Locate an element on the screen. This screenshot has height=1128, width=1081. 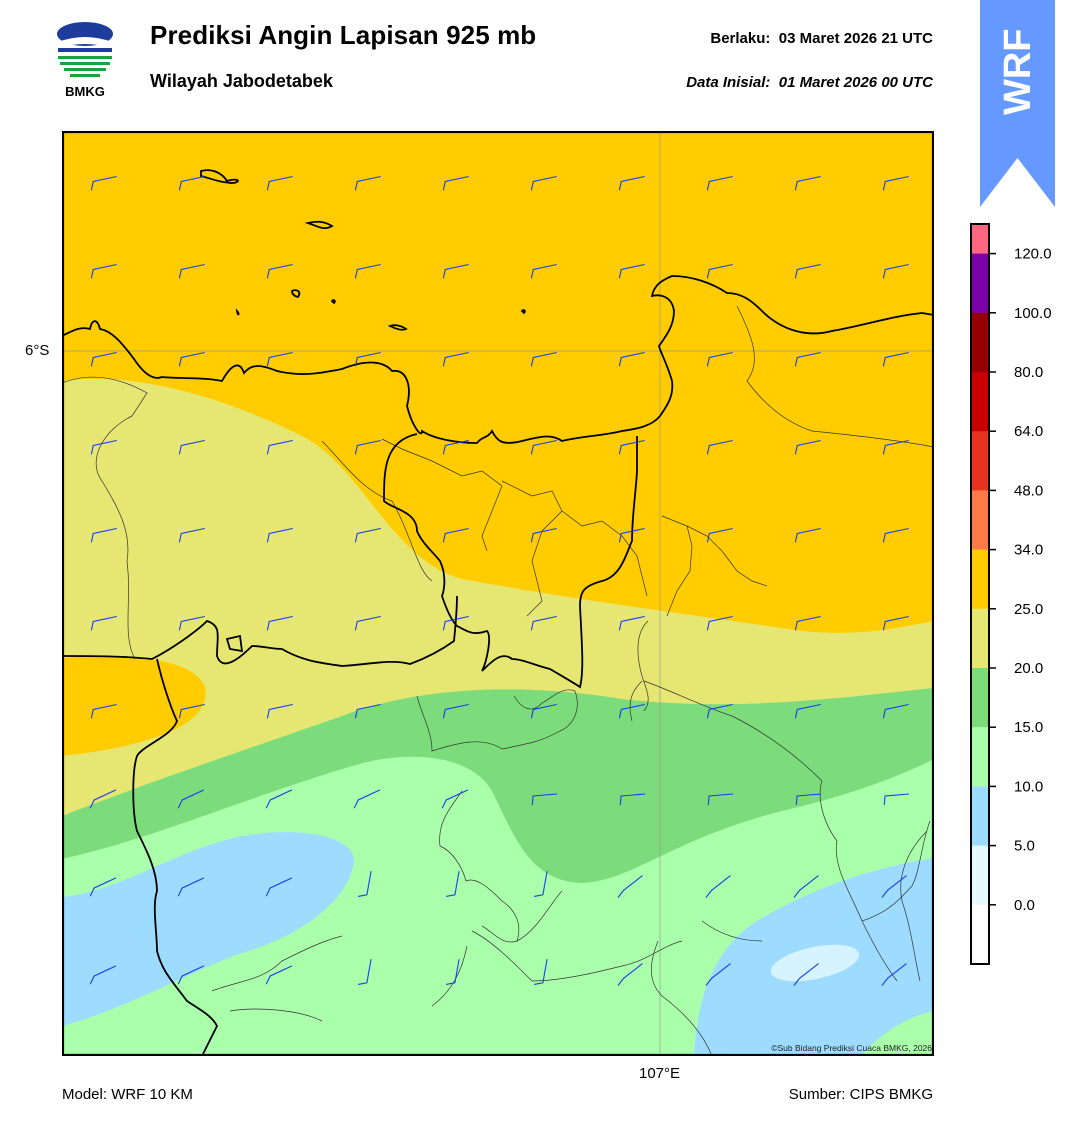
colorbar-tick-label: 25.0 is located at coordinates (1028, 609).